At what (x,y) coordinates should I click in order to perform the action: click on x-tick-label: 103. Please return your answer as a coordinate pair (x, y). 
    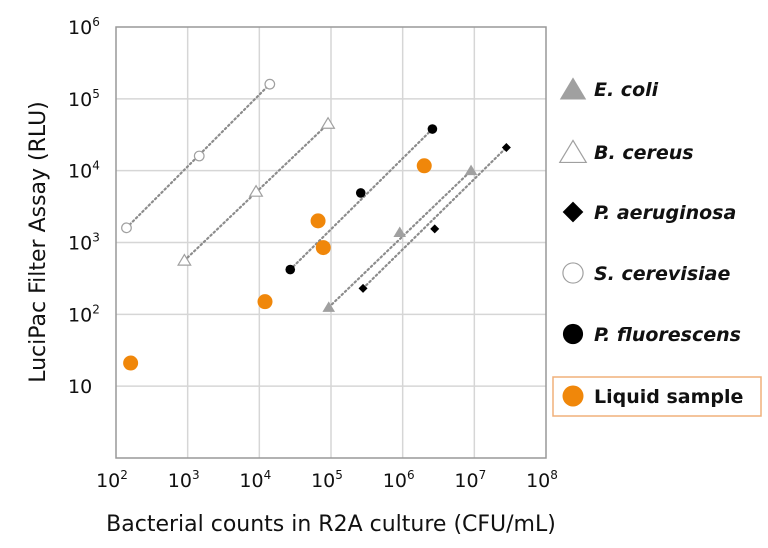
    Looking at the image, I should click on (184, 480).